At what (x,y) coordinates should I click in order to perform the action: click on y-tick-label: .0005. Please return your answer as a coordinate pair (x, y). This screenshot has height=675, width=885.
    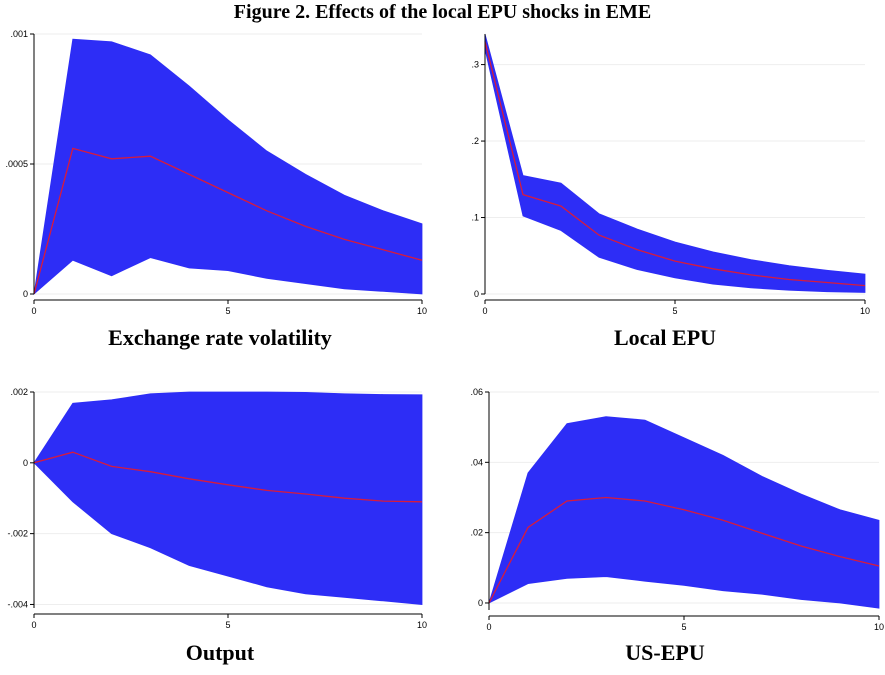
    Looking at the image, I should click on (16, 164).